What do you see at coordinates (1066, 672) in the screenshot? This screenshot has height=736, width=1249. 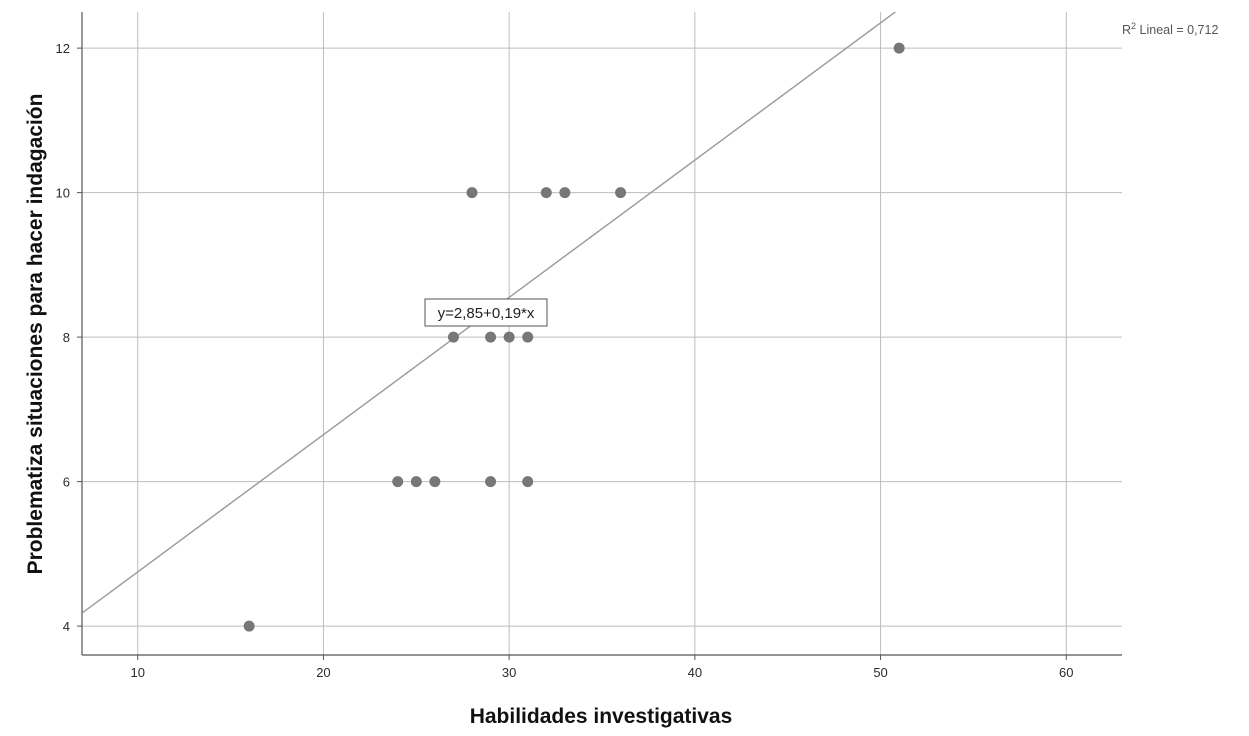 I see `x-tick-label: 60` at bounding box center [1066, 672].